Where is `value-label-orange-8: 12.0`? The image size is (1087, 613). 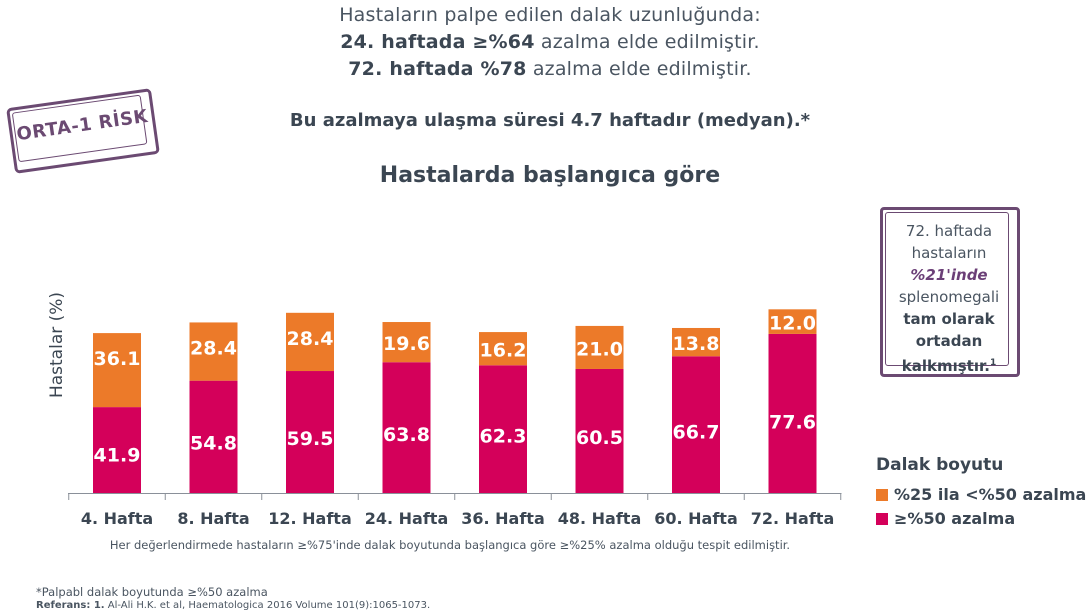
value-label-orange-8: 12.0 is located at coordinates (792, 324).